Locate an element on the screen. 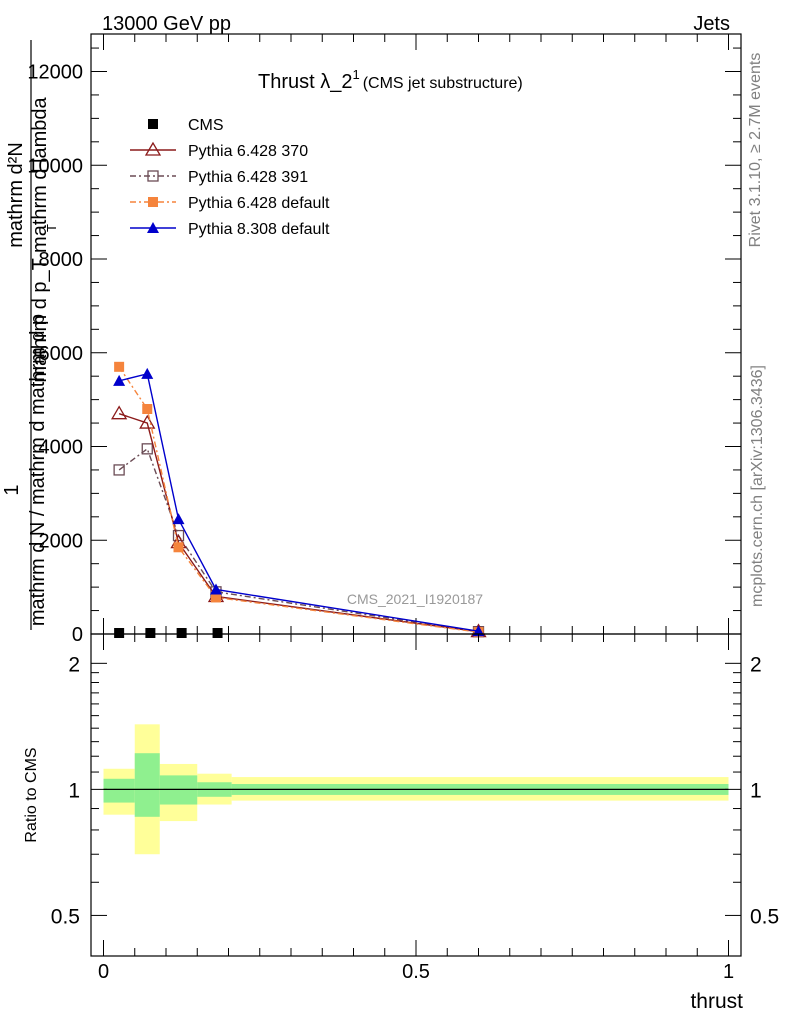 This screenshot has width=786, height=1024. rivet-label: Rivet 3.1.10, ≥ 2.7M events is located at coordinates (755, 150).